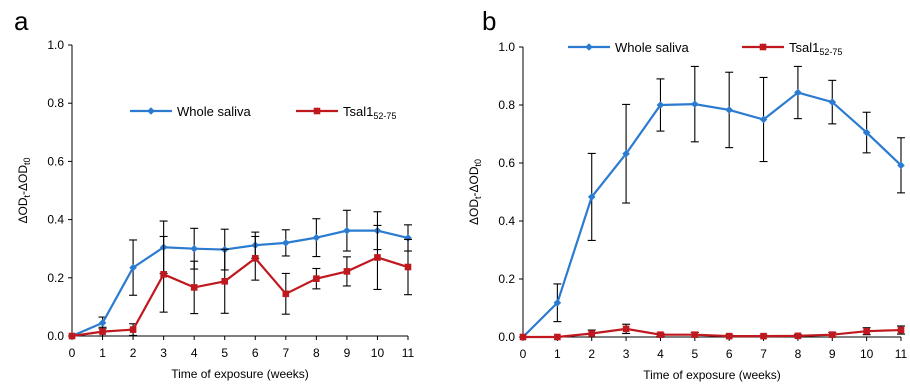 Image resolution: width=910 pixels, height=385 pixels. Describe the element at coordinates (489, 21) in the screenshot. I see `panel-letter: b` at that location.